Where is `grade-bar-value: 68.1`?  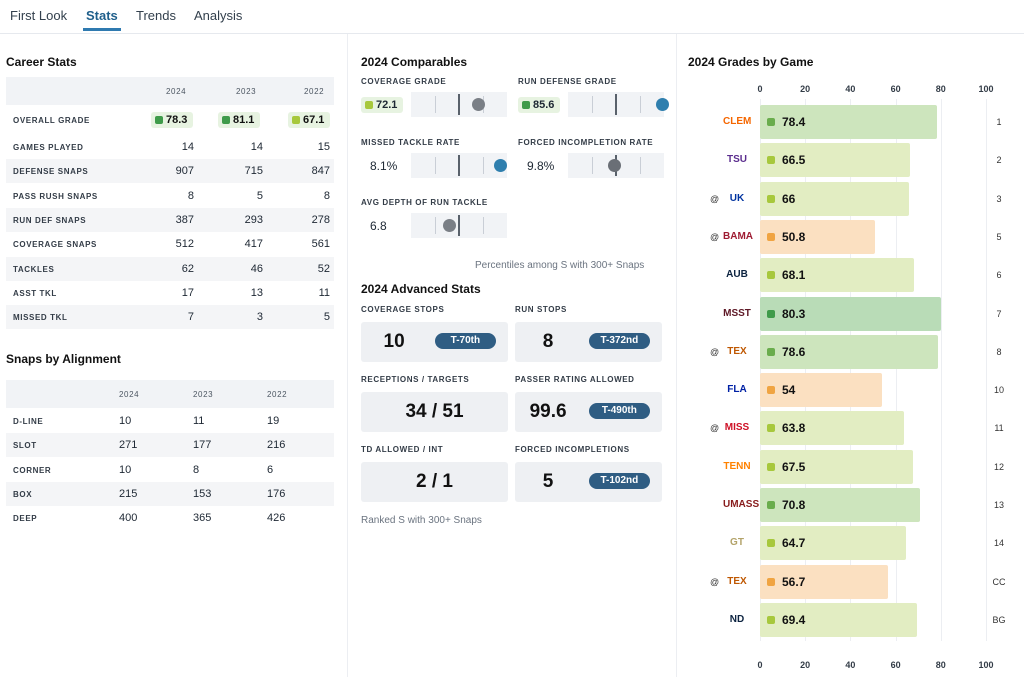 grade-bar-value: 68.1 is located at coordinates (794, 275).